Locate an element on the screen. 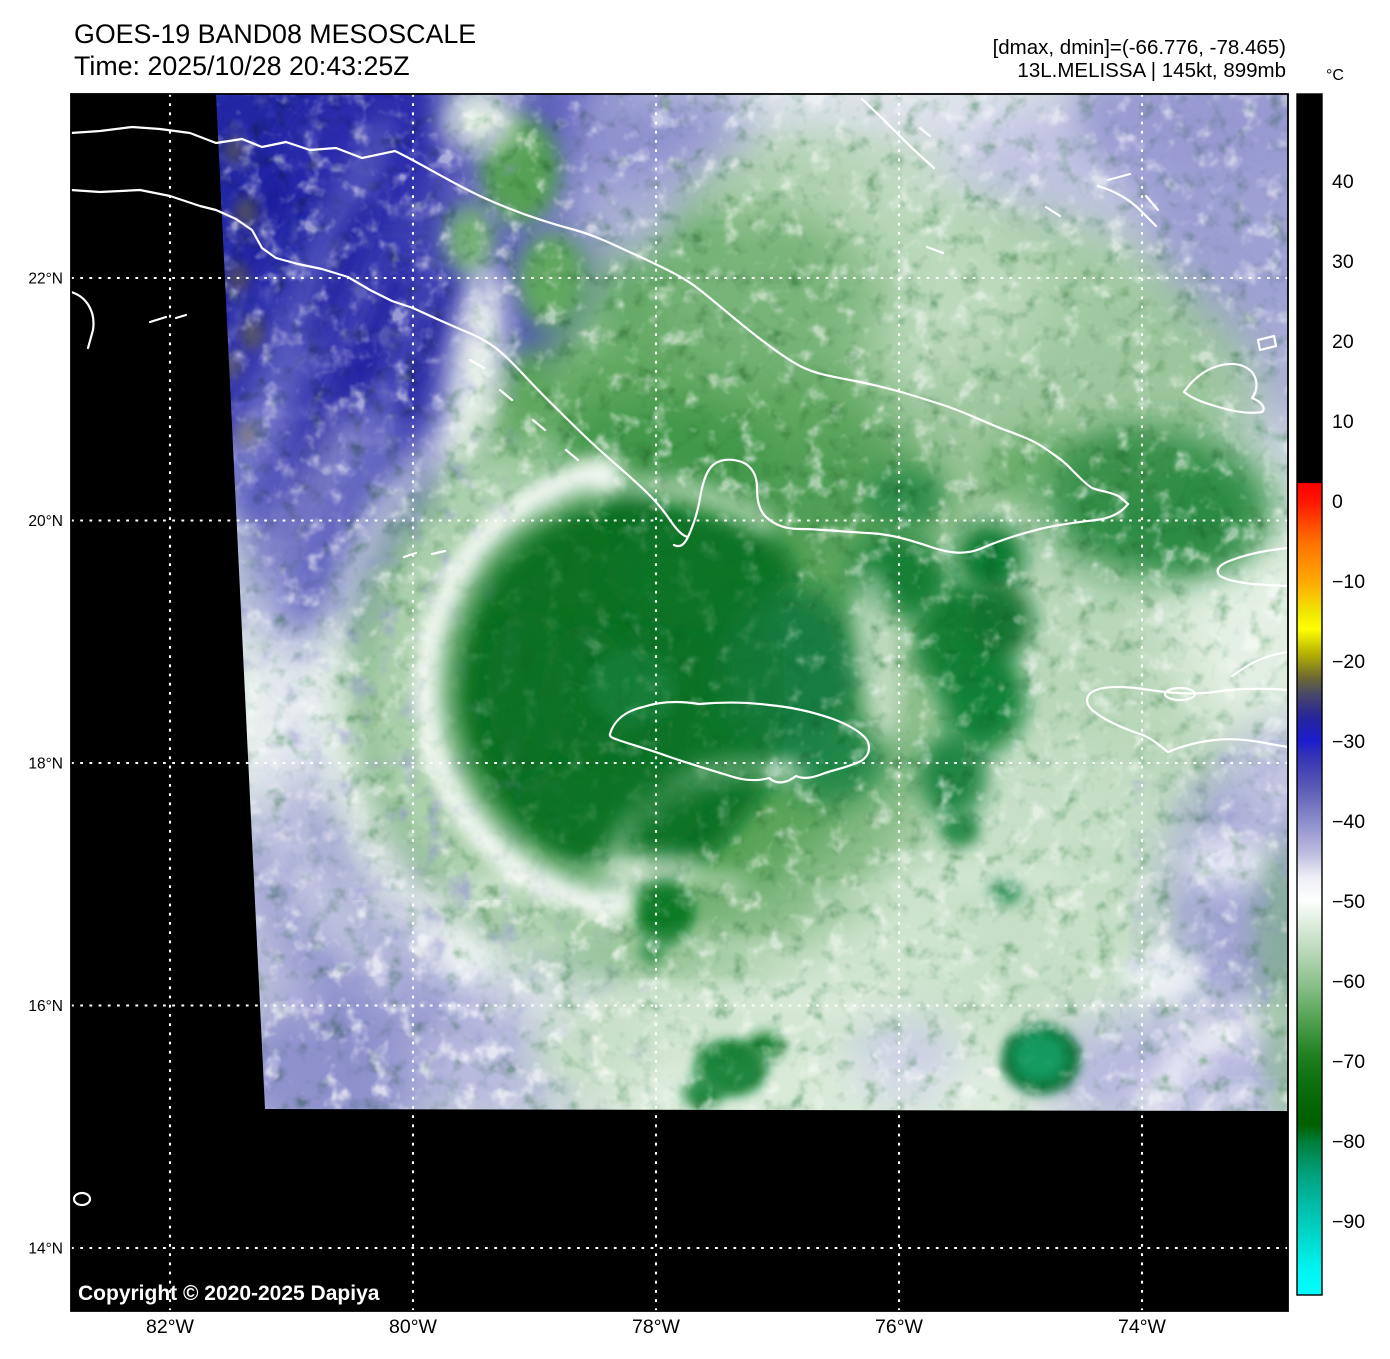  svg-text: °C is located at coordinates (1335, 75).